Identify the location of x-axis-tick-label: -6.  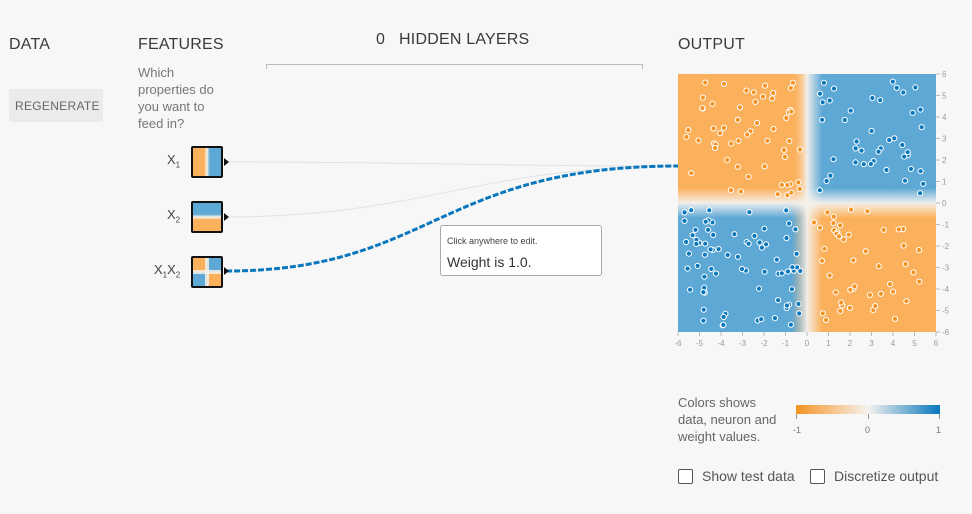
(678, 343).